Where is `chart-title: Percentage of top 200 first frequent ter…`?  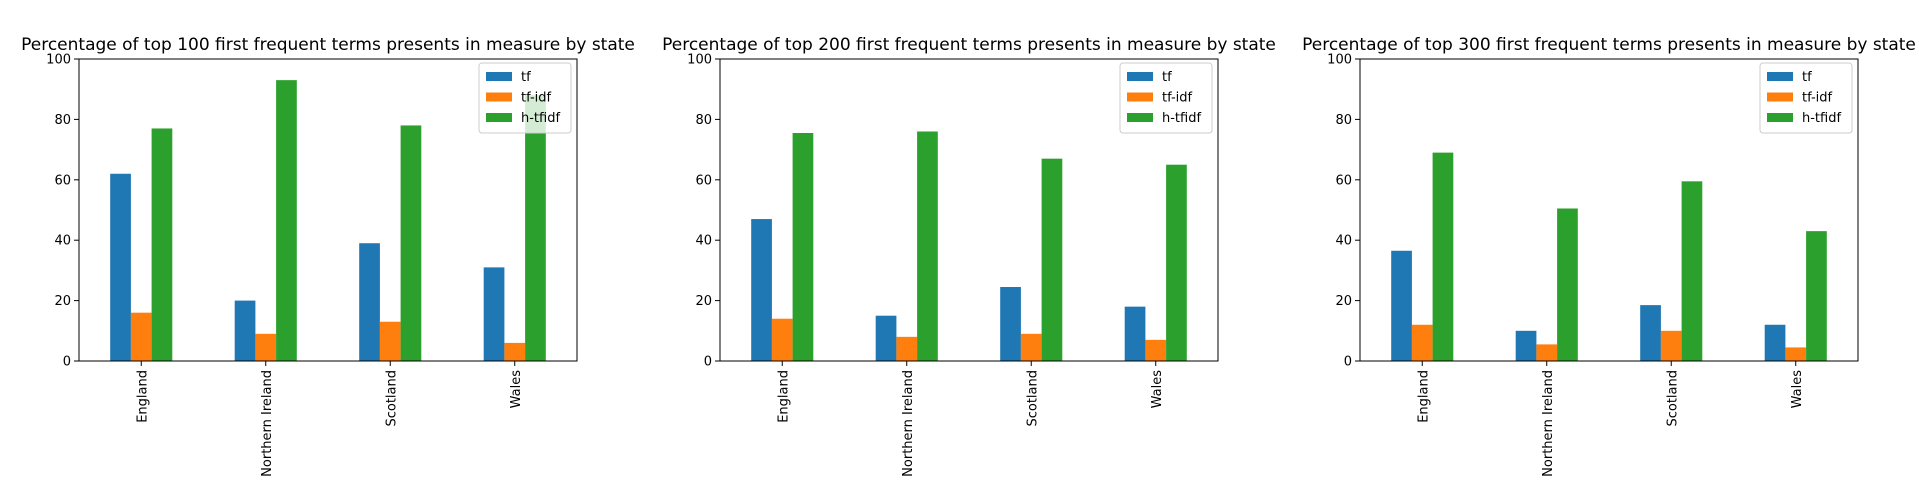 chart-title: Percentage of top 200 first frequent ter… is located at coordinates (969, 45).